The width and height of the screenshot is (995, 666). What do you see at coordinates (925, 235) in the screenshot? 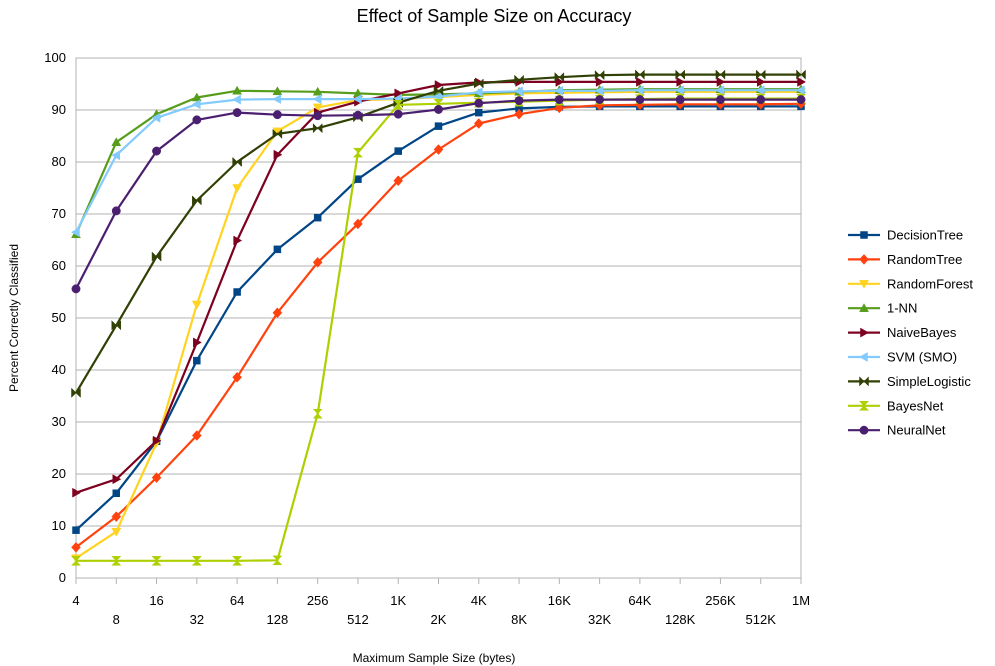
I see `legend-label: DecisionTree` at bounding box center [925, 235].